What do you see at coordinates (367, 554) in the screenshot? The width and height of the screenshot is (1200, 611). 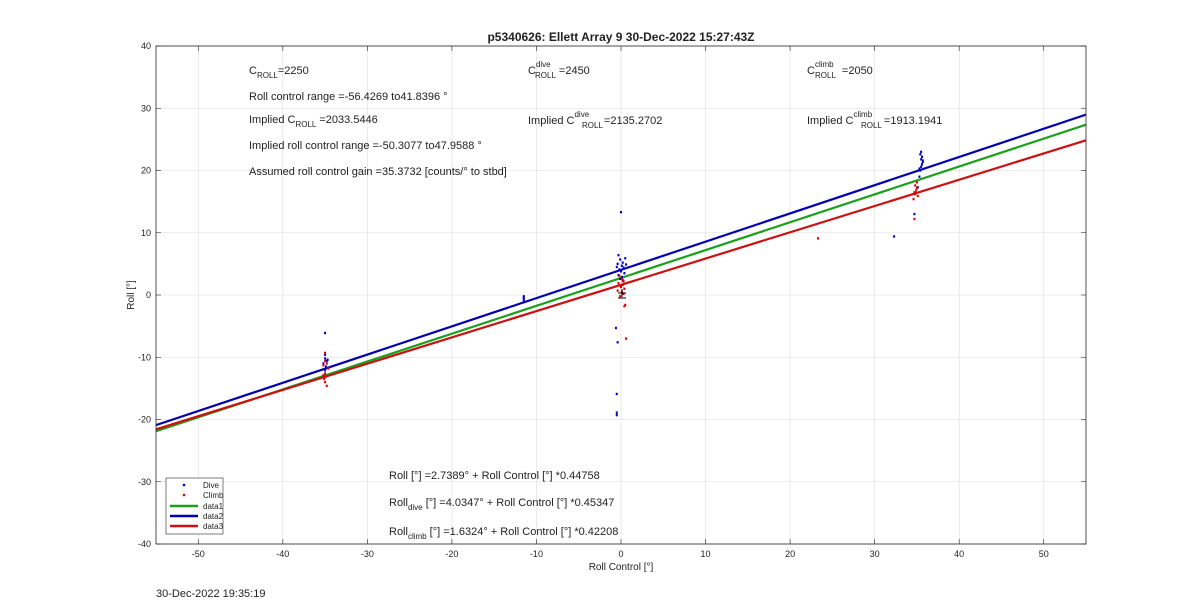 I see `x-tick-label: -30` at bounding box center [367, 554].